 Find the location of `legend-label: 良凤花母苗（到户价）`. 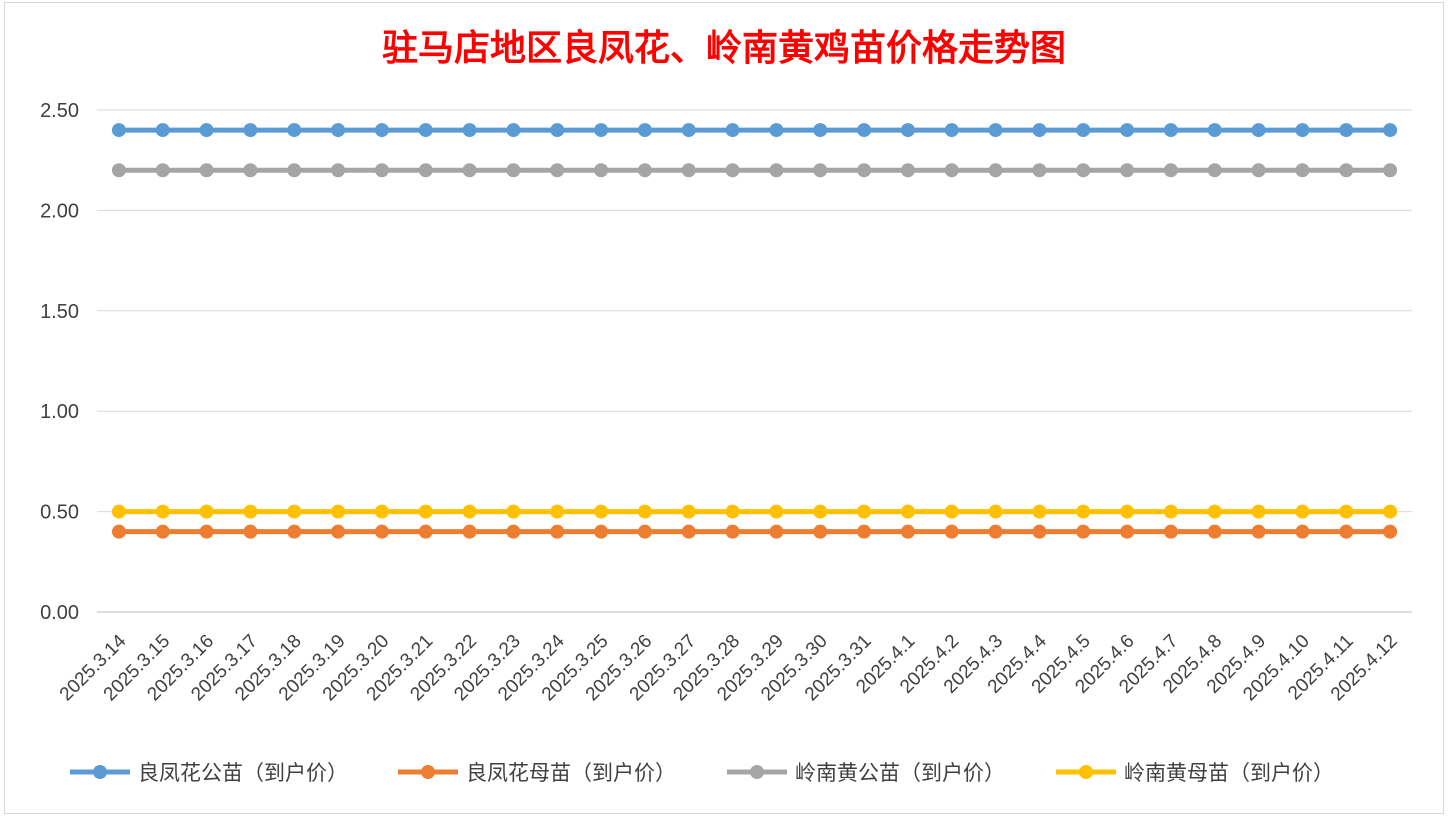

legend-label: 良凤花母苗（到户价） is located at coordinates (571, 773).